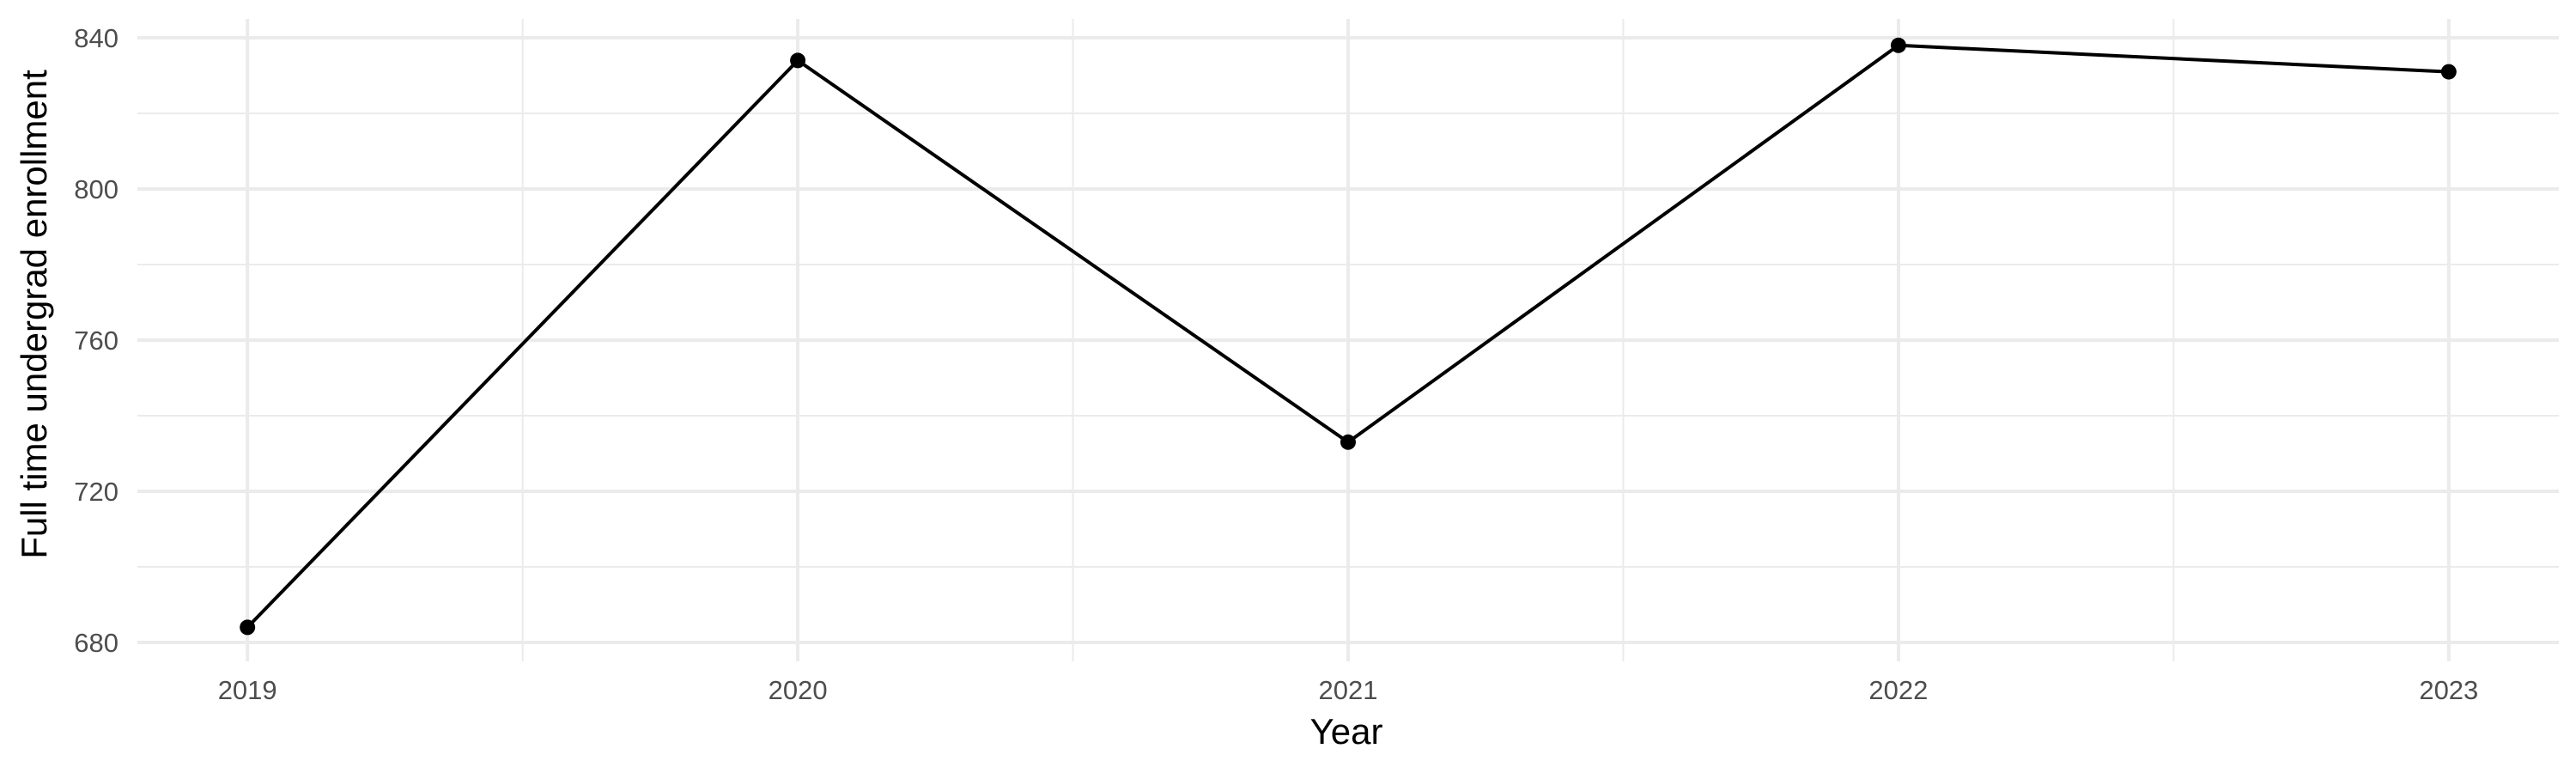 The width and height of the screenshot is (2576, 773). What do you see at coordinates (96, 643) in the screenshot?
I see `y-tick-label: 680` at bounding box center [96, 643].